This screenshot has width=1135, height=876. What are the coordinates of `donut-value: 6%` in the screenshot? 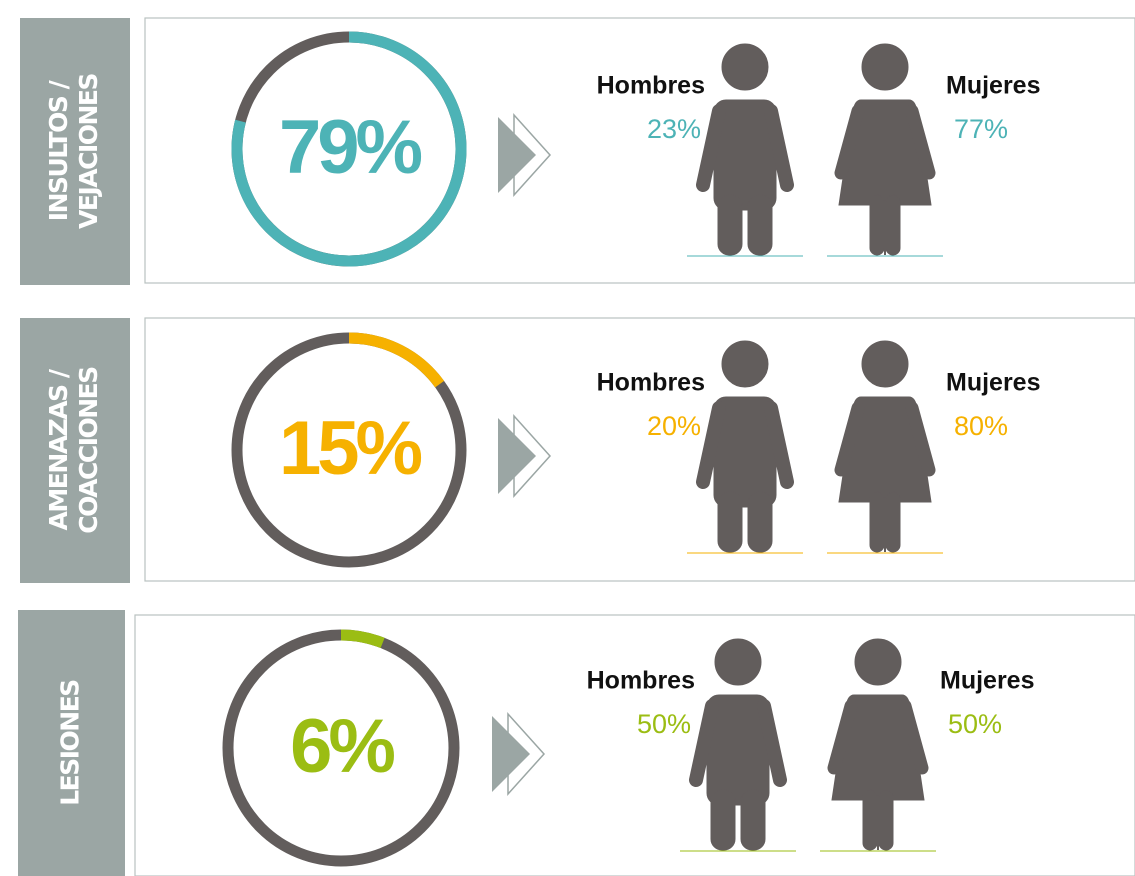 It's located at (342, 746).